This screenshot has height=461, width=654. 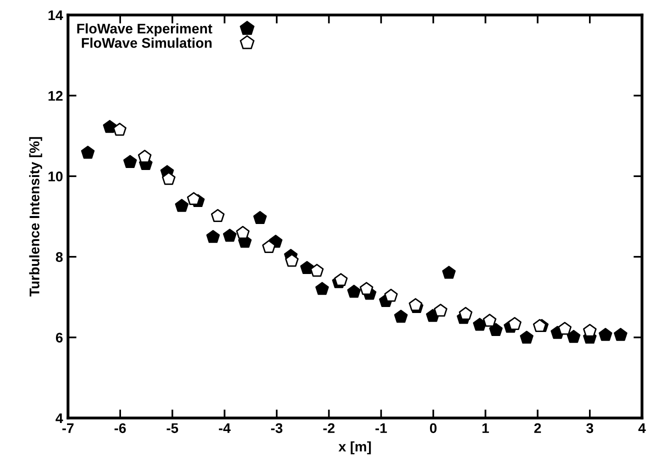 I want to click on x-tick-label: -5, so click(x=172, y=428).